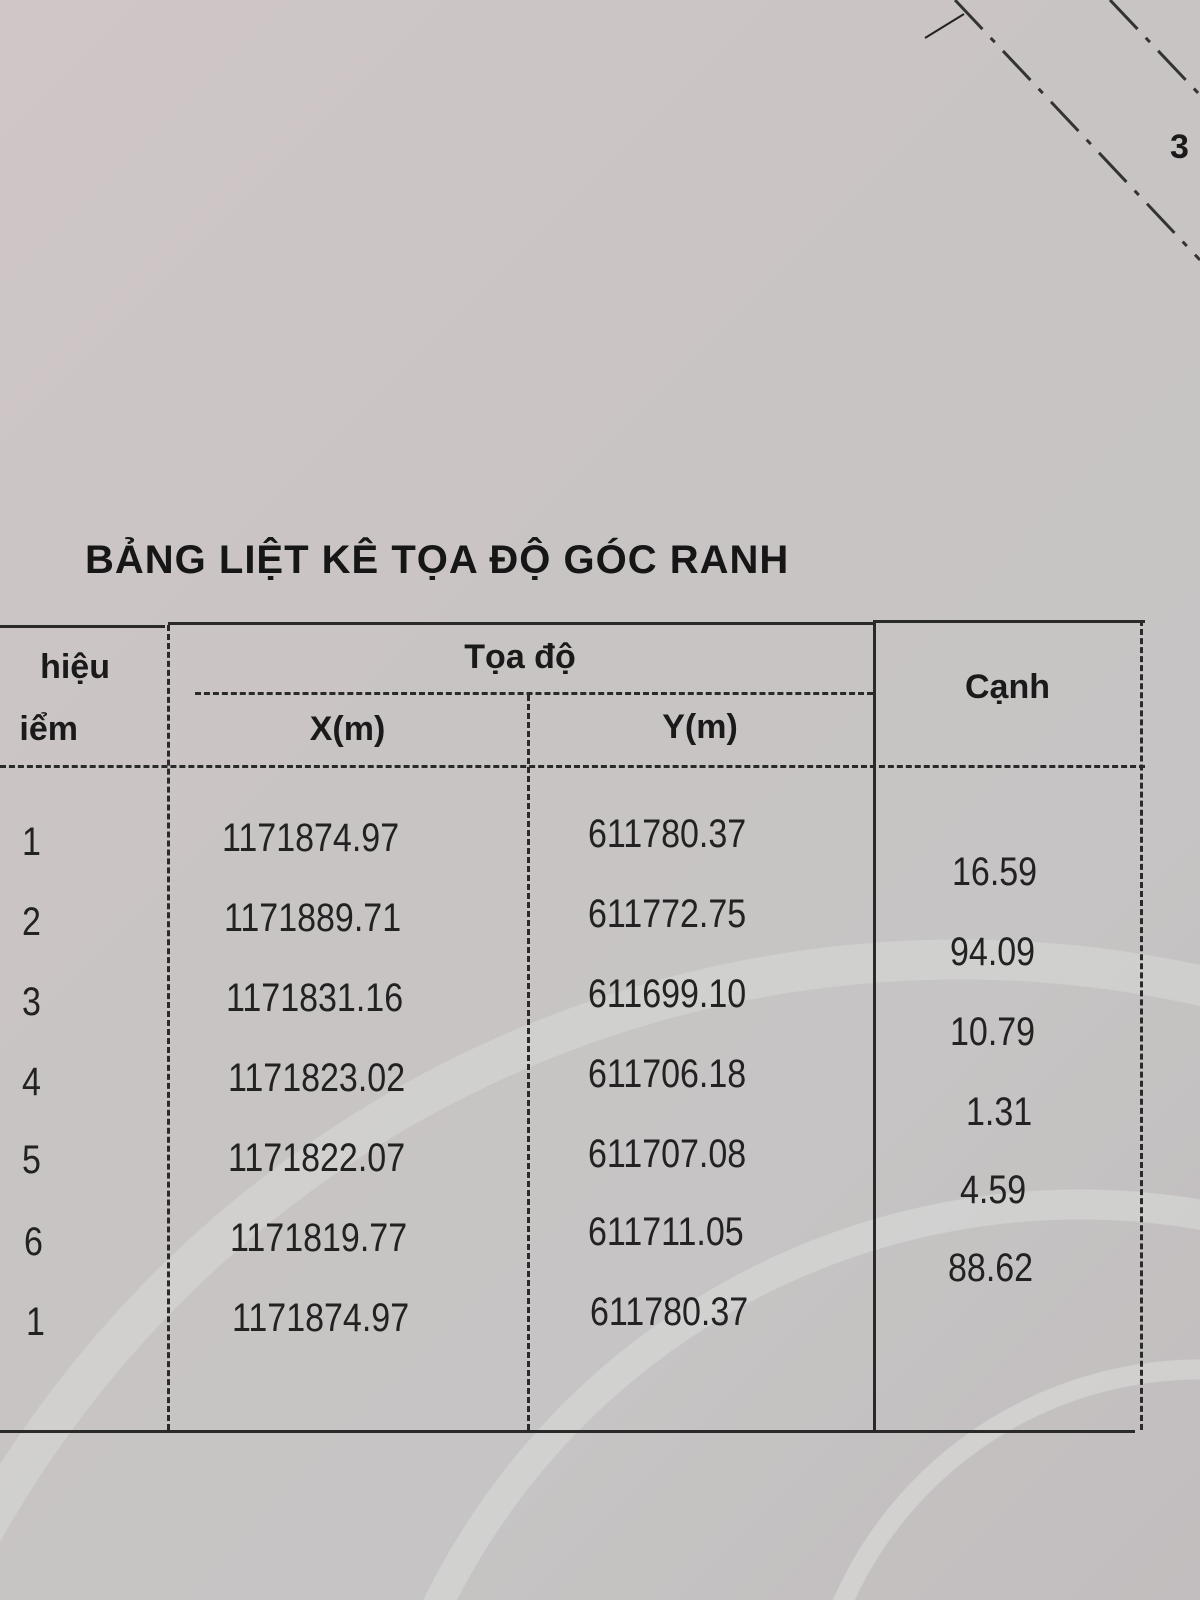  What do you see at coordinates (995, 872) in the screenshot?
I see `edge-length: 16.59` at bounding box center [995, 872].